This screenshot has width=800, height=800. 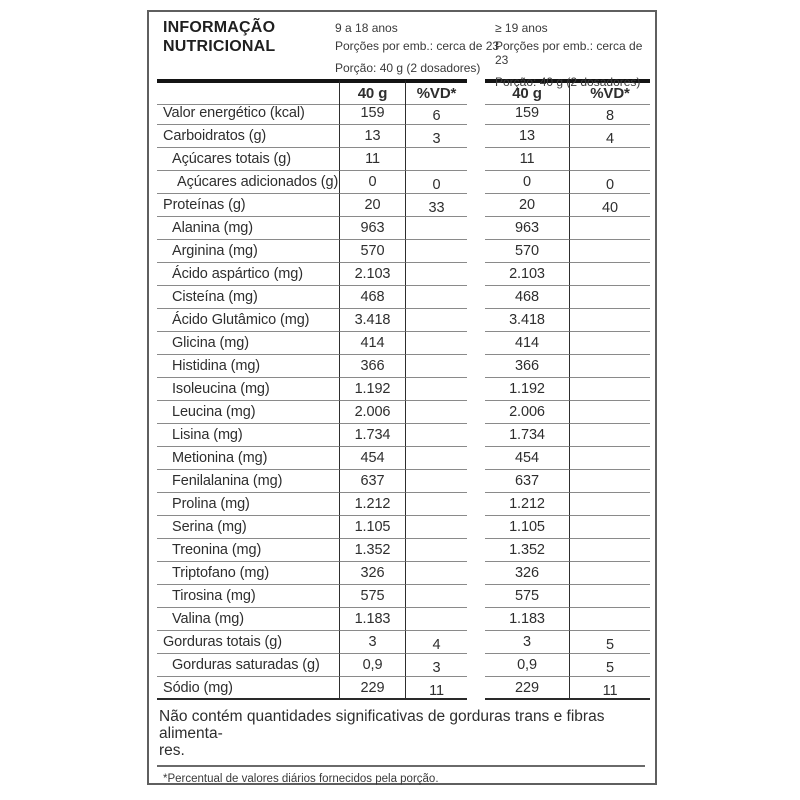 I want to click on value-dv-9-18: 6, so click(x=436, y=113).